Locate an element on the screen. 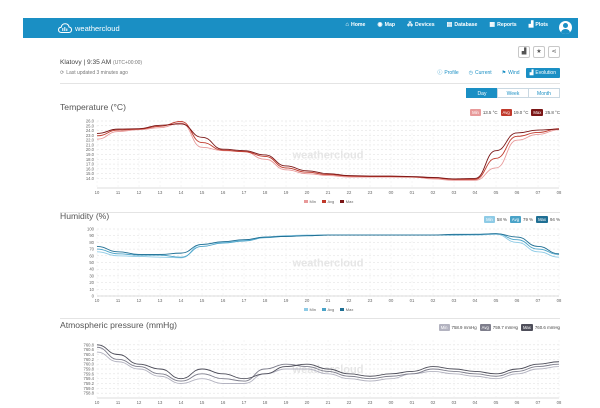 The image size is (600, 408). station-header: Klatovy | 9:35 AM (UTC+00:00) is located at coordinates (101, 62).